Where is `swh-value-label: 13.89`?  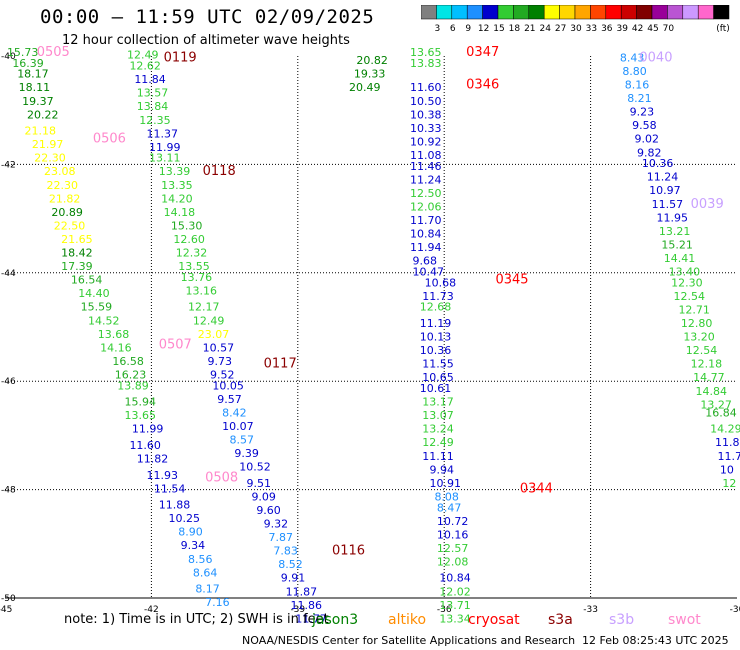 swh-value-label: 13.89 is located at coordinates (132, 385).